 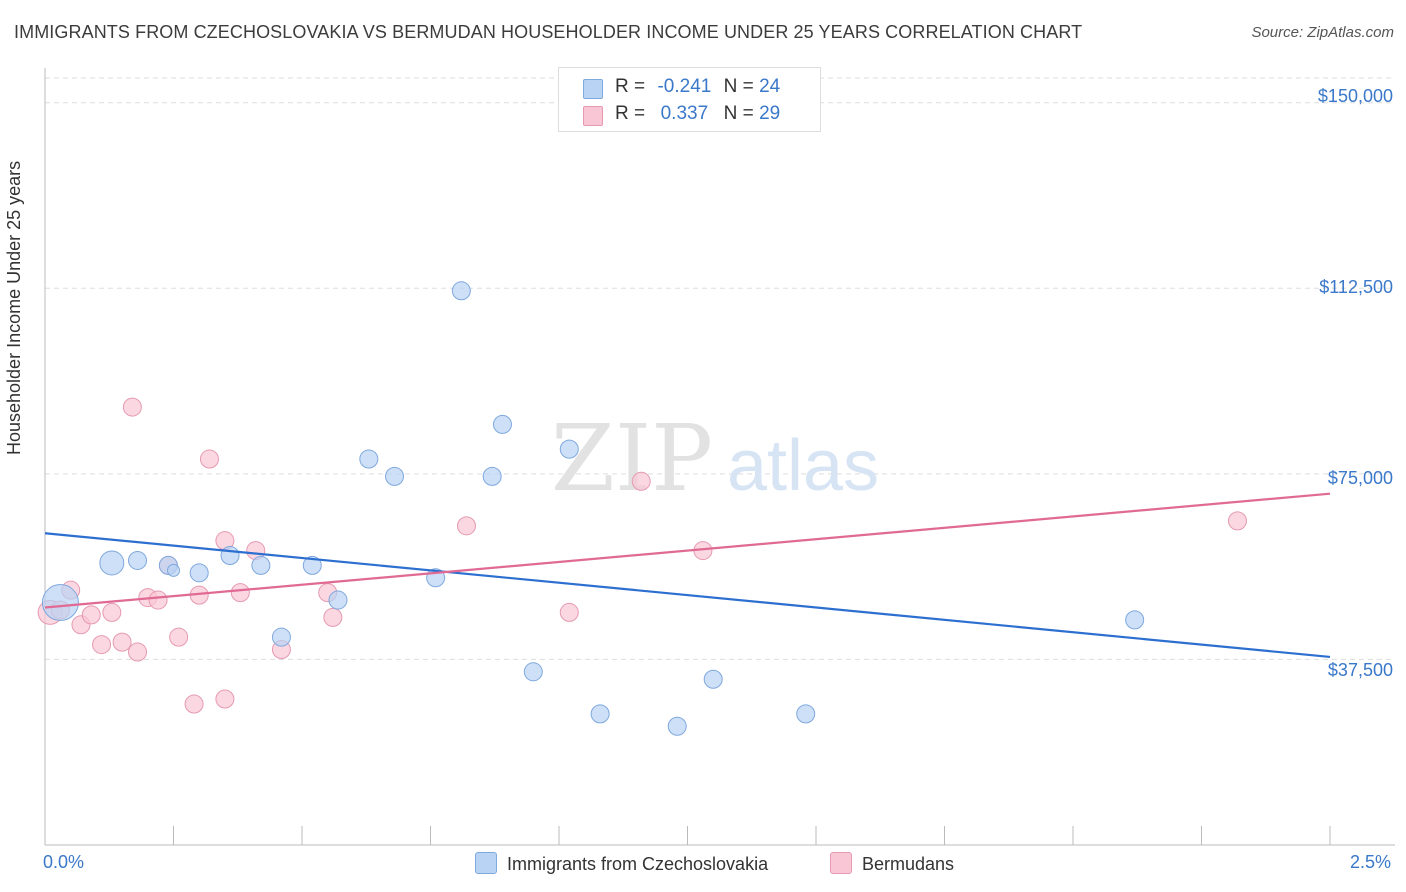 I want to click on trend-line-czechoslovakia, so click(x=687, y=595).